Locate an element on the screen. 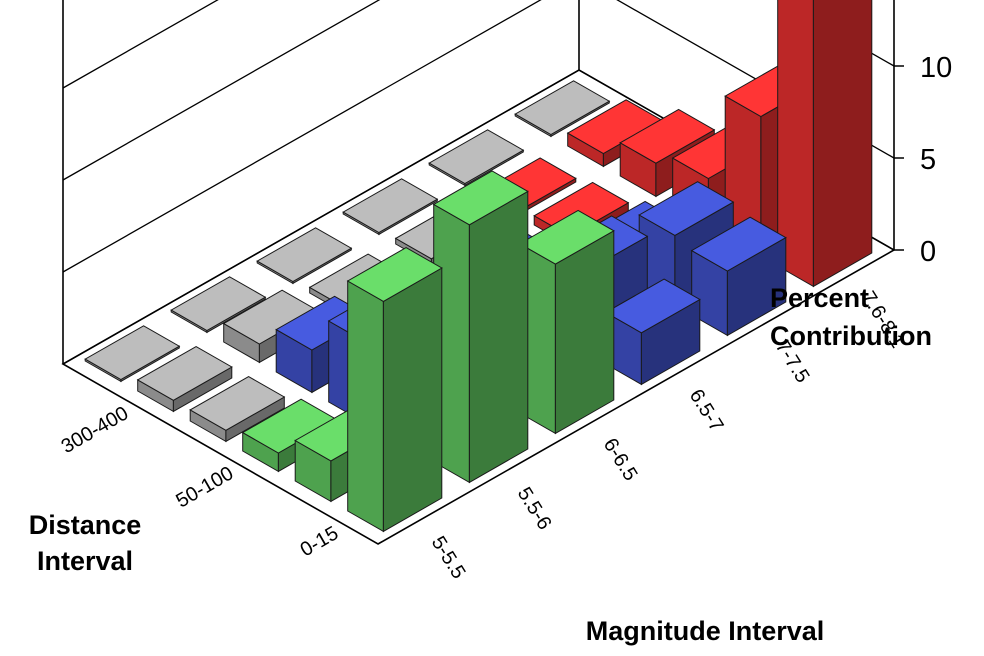  y-axis-title-line2: Interval is located at coordinates (85, 561).